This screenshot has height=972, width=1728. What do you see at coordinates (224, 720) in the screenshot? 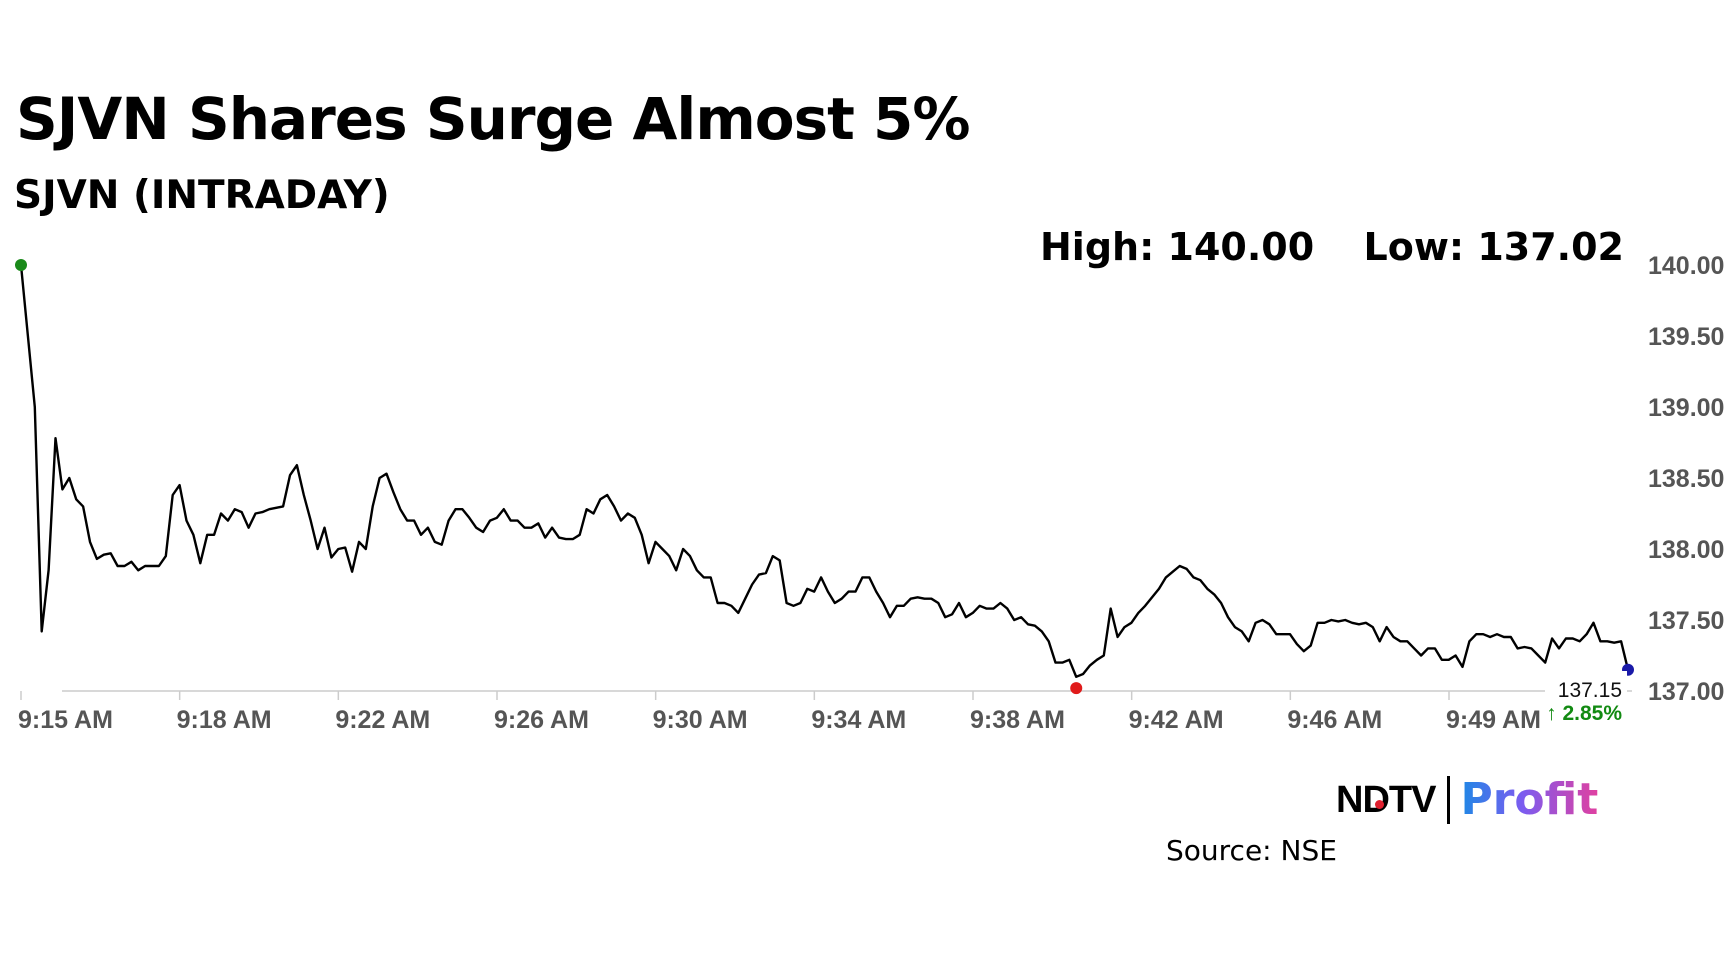
I see `x-tick-label: 9:18 AM` at bounding box center [224, 720].